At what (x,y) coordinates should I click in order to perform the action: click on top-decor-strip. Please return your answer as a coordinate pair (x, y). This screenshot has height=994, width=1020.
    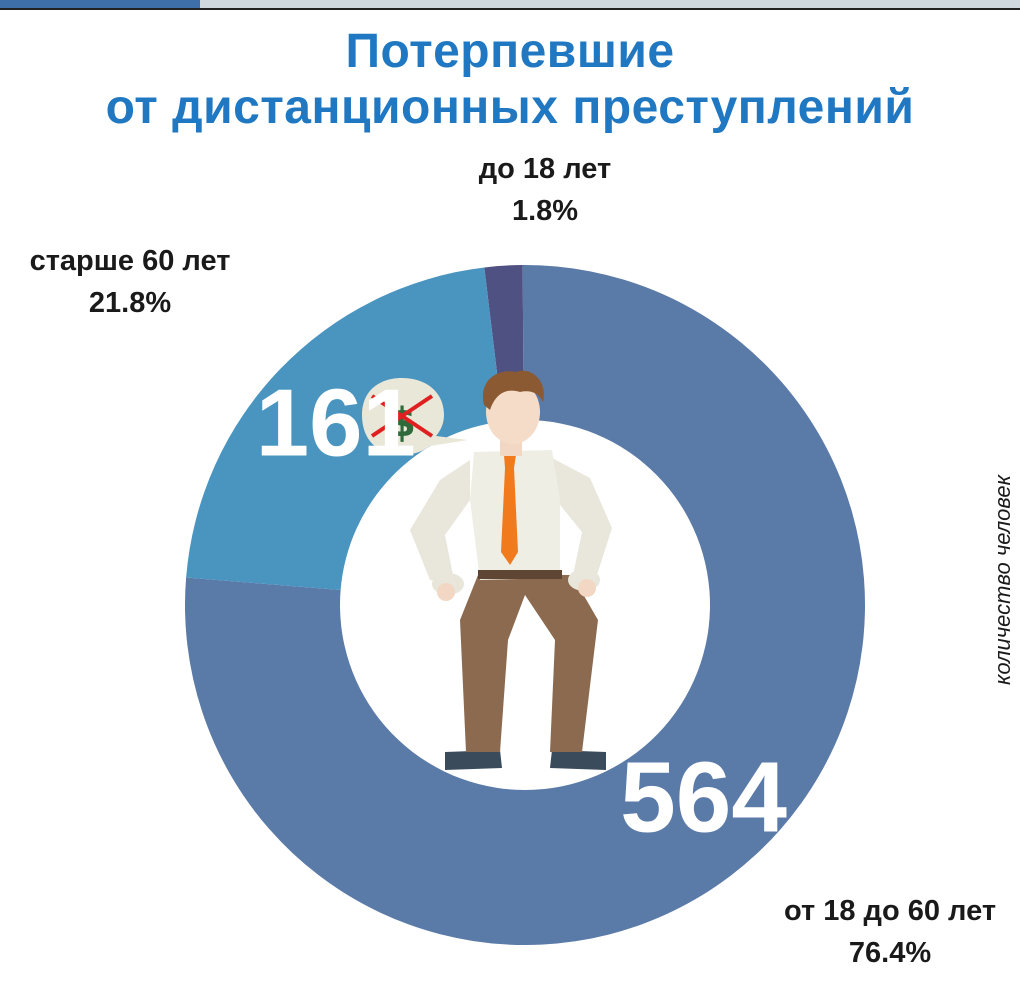
    Looking at the image, I should click on (510, 5).